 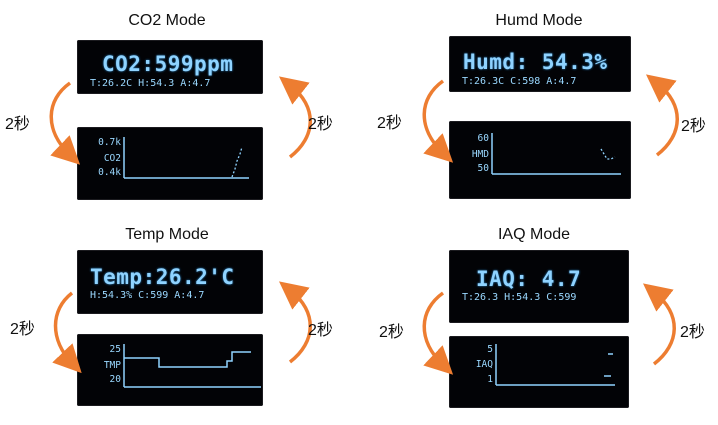 I want to click on temp-main-screen: Temp:26.2'C H:54.3% C:599 A:4.7, so click(x=170, y=282).